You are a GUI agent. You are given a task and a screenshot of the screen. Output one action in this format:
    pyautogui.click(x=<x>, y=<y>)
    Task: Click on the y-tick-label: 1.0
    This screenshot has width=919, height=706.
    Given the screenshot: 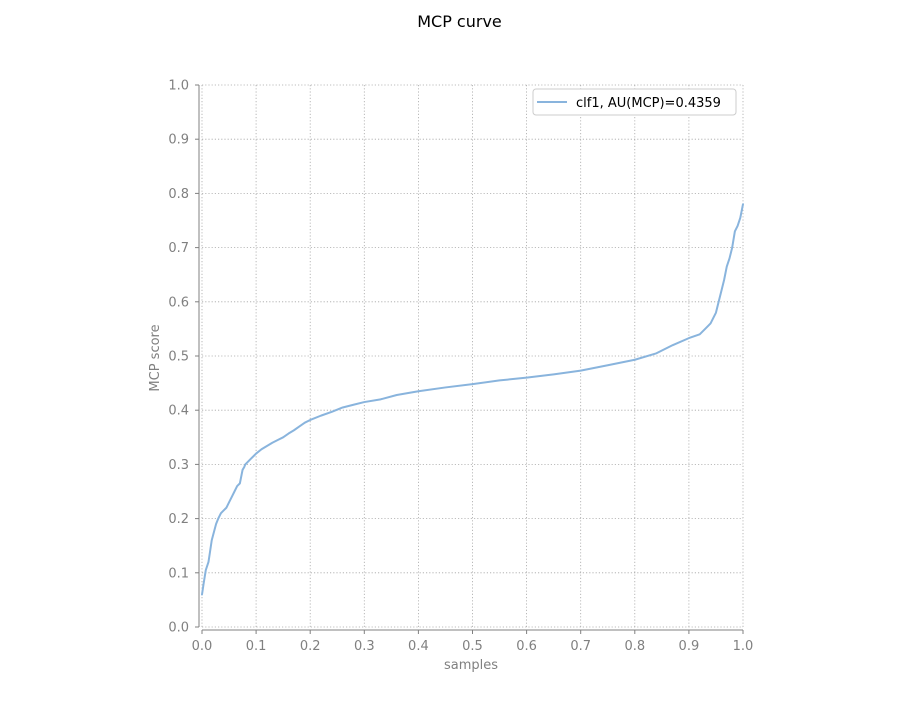 What is the action you would take?
    pyautogui.click(x=178, y=86)
    